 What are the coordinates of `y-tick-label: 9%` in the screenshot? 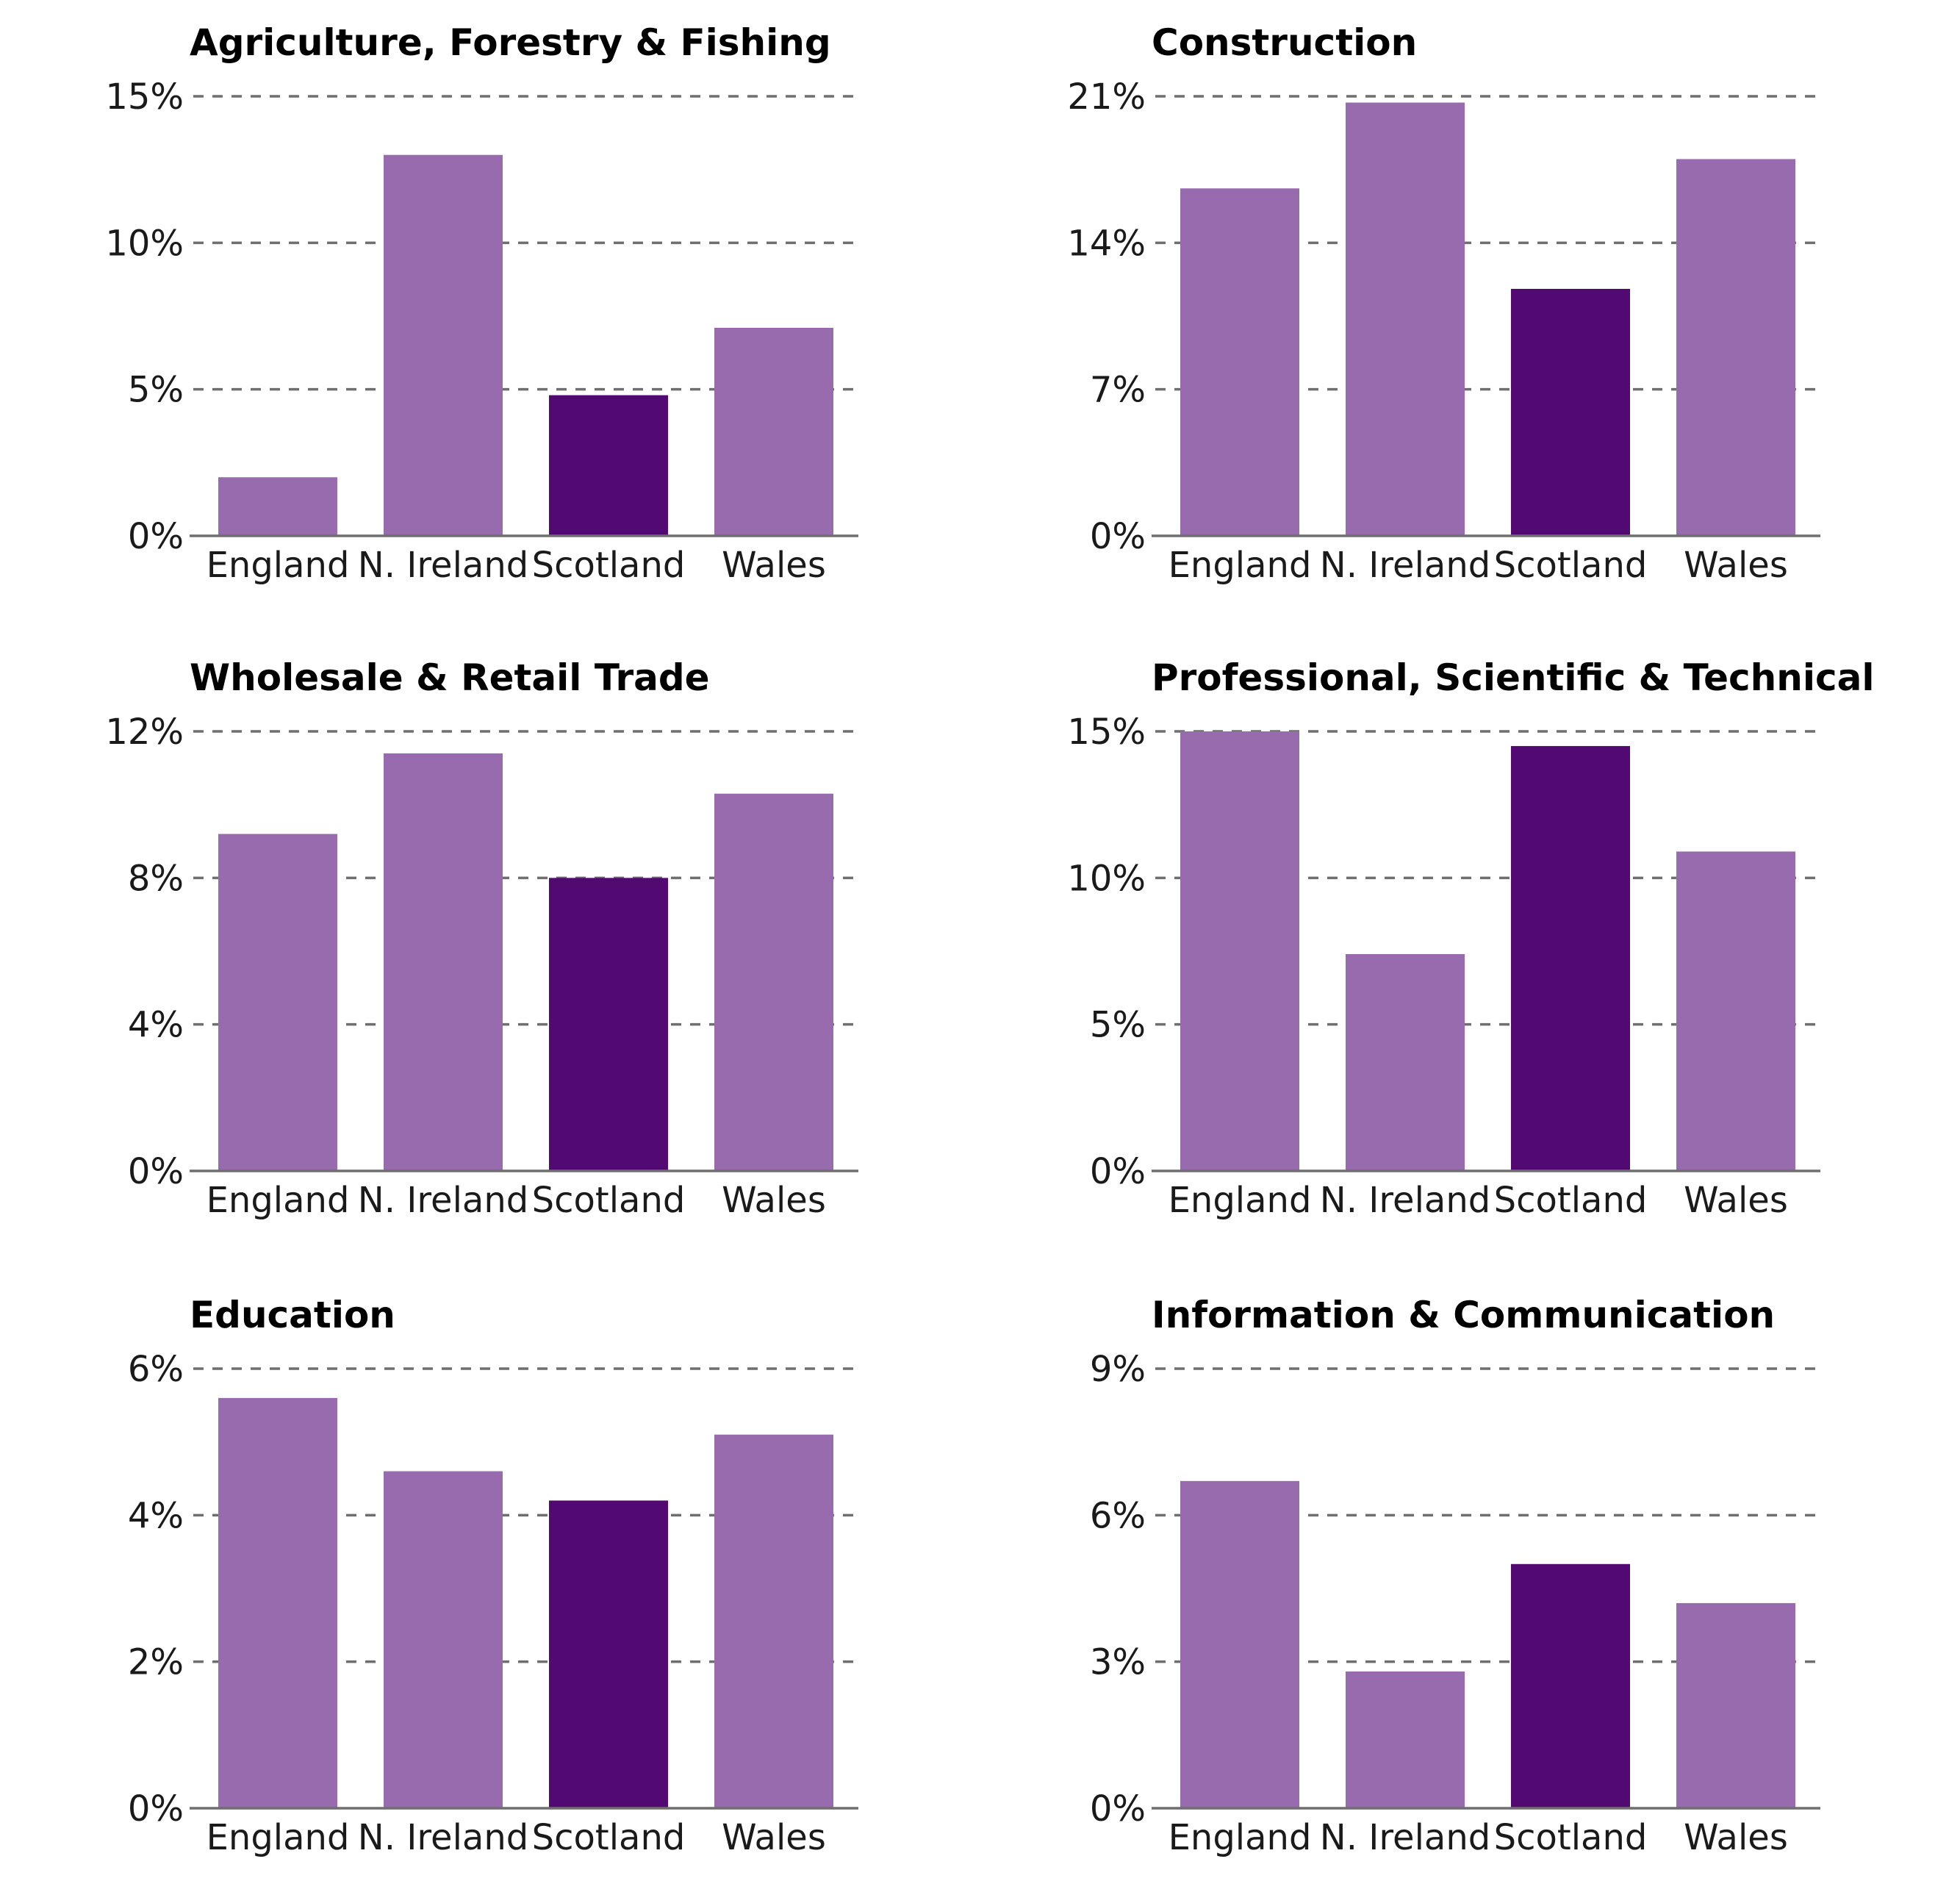 It's located at (1118, 1369).